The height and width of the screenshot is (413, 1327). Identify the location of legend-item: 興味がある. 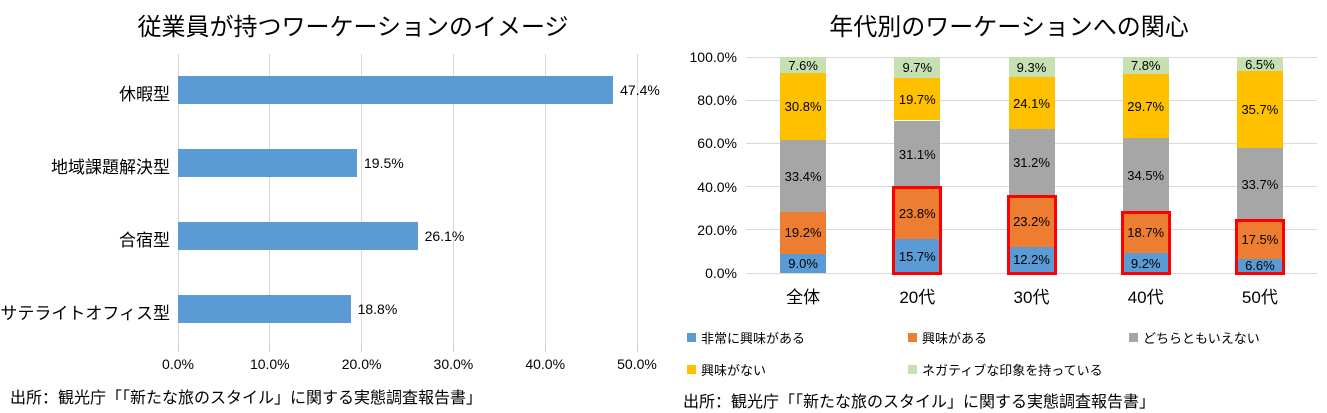
(947, 337).